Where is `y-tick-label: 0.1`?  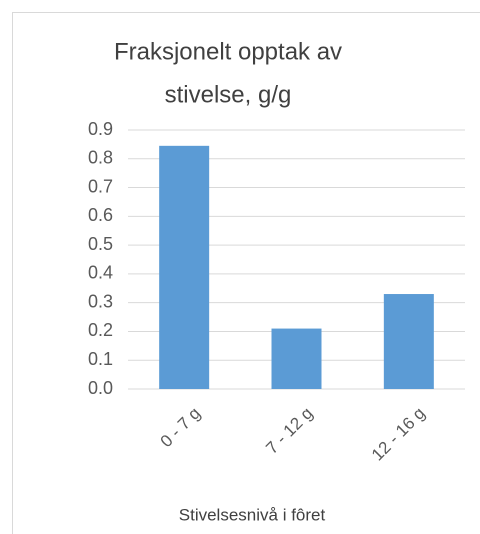 y-tick-label: 0.1 is located at coordinates (100, 359).